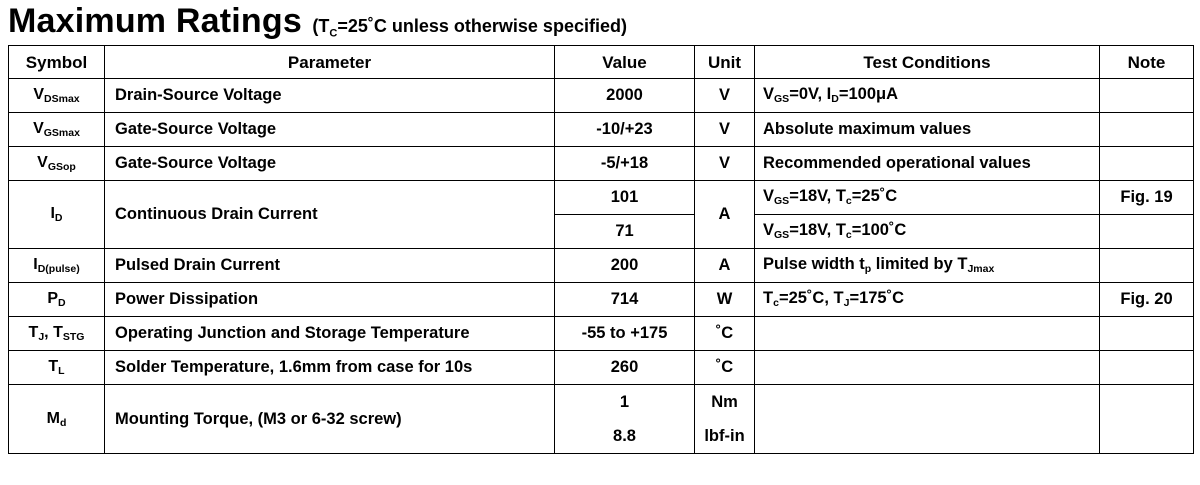 This screenshot has width=1200, height=485. Describe the element at coordinates (811, 298) in the screenshot. I see `cond-text: =25˚C, T` at that location.